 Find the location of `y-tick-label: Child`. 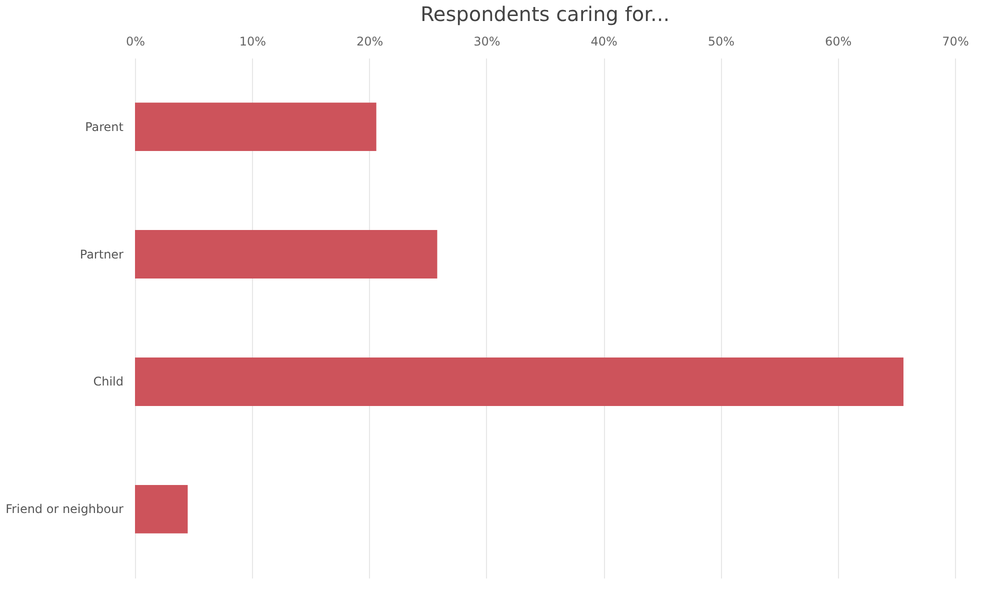

y-tick-label: Child is located at coordinates (108, 381).